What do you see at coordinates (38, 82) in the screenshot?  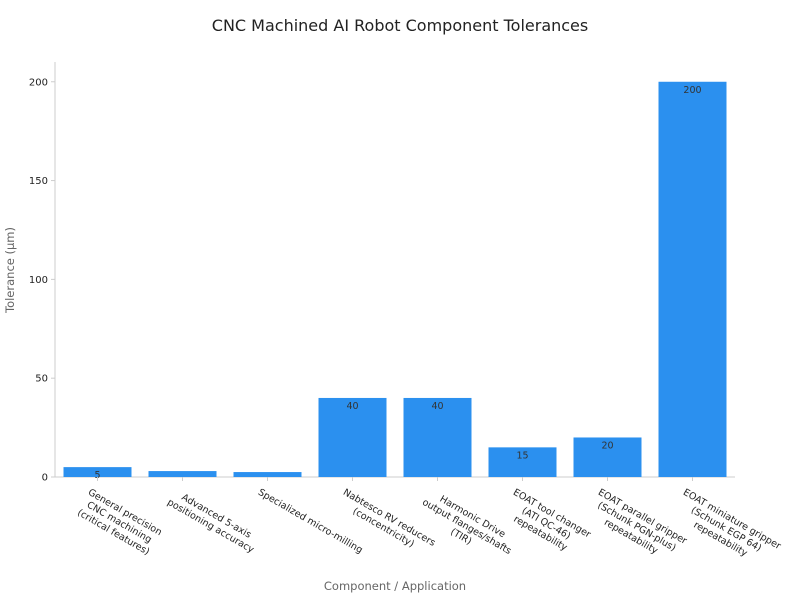 I see `y-tick-label: 200` at bounding box center [38, 82].